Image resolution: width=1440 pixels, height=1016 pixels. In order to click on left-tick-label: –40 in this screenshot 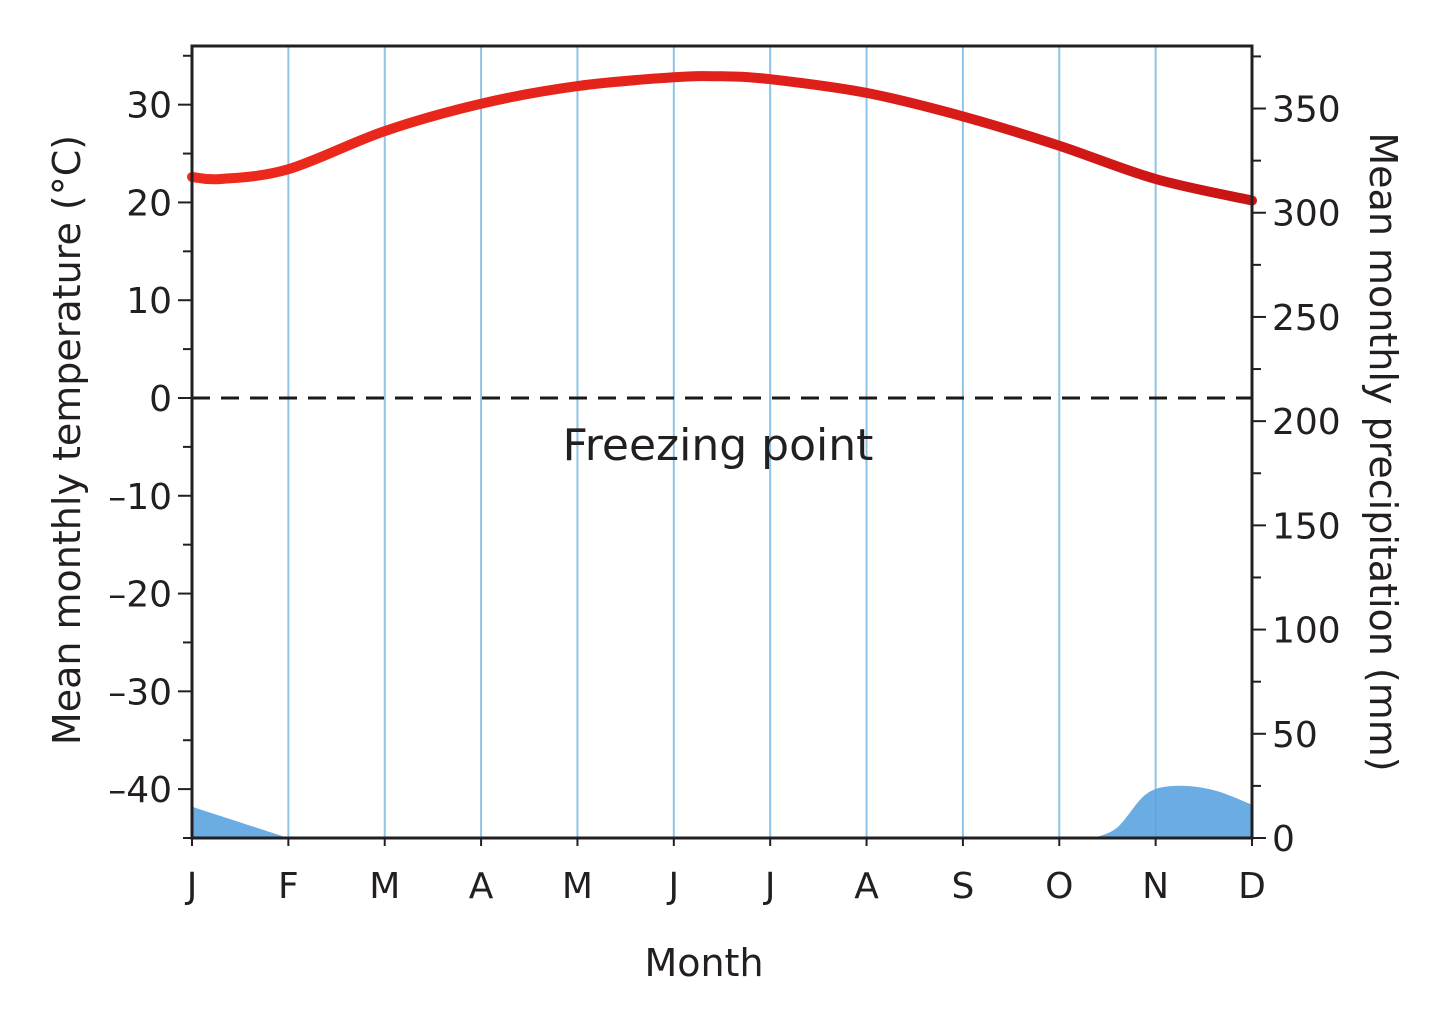, I will do `click(140, 790)`.